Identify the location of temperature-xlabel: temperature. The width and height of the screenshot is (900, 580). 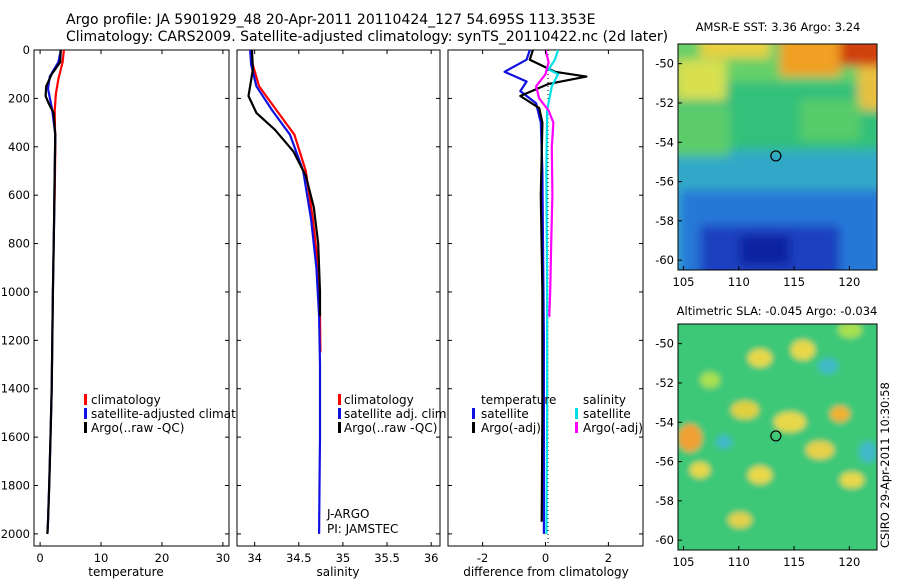
(125, 572).